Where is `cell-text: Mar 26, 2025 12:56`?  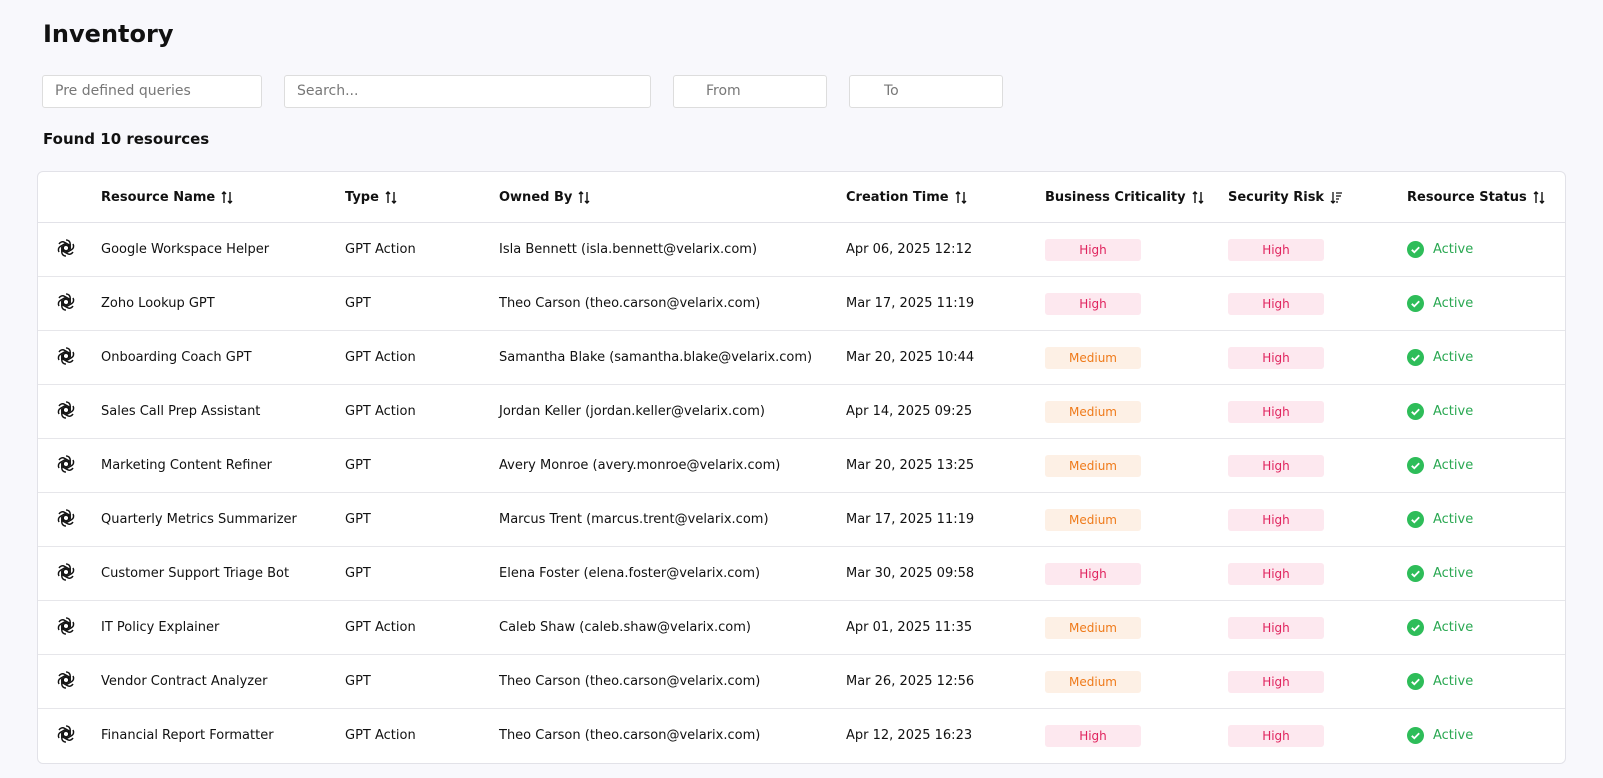
cell-text: Mar 26, 2025 12:56 is located at coordinates (910, 681).